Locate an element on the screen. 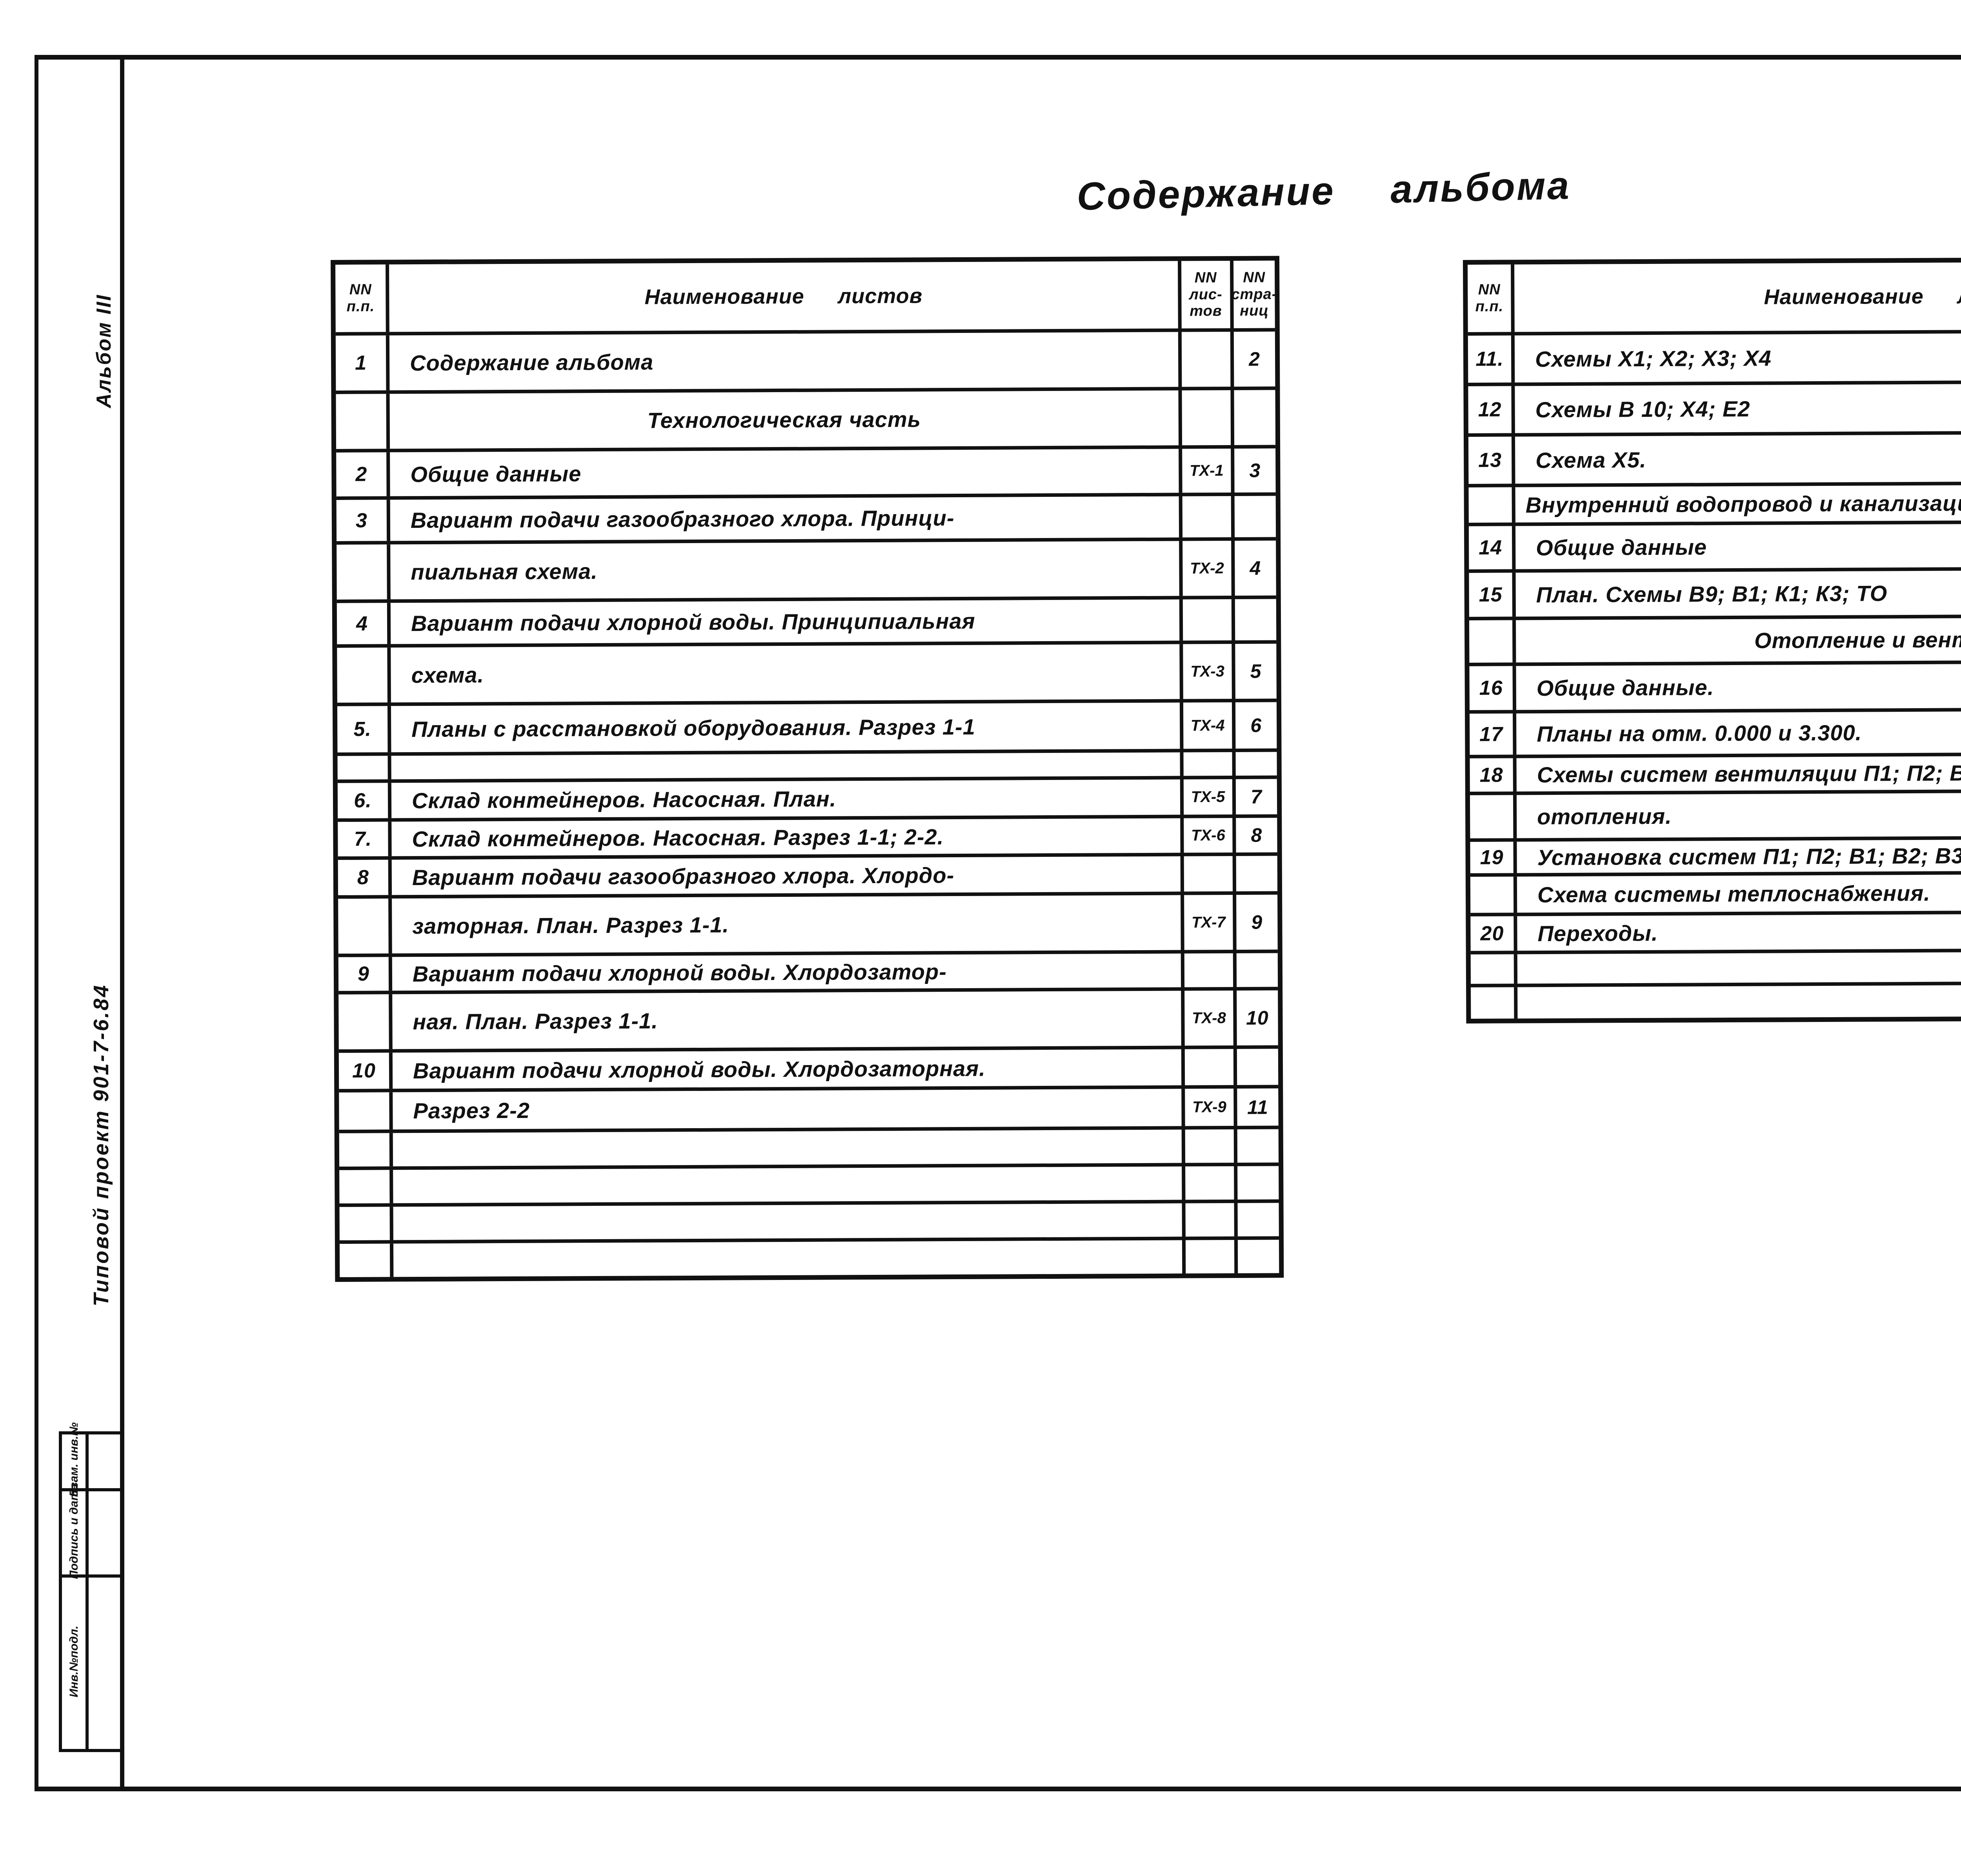 The width and height of the screenshot is (1961, 1876). frame-left-inner-line is located at coordinates (122, 923).